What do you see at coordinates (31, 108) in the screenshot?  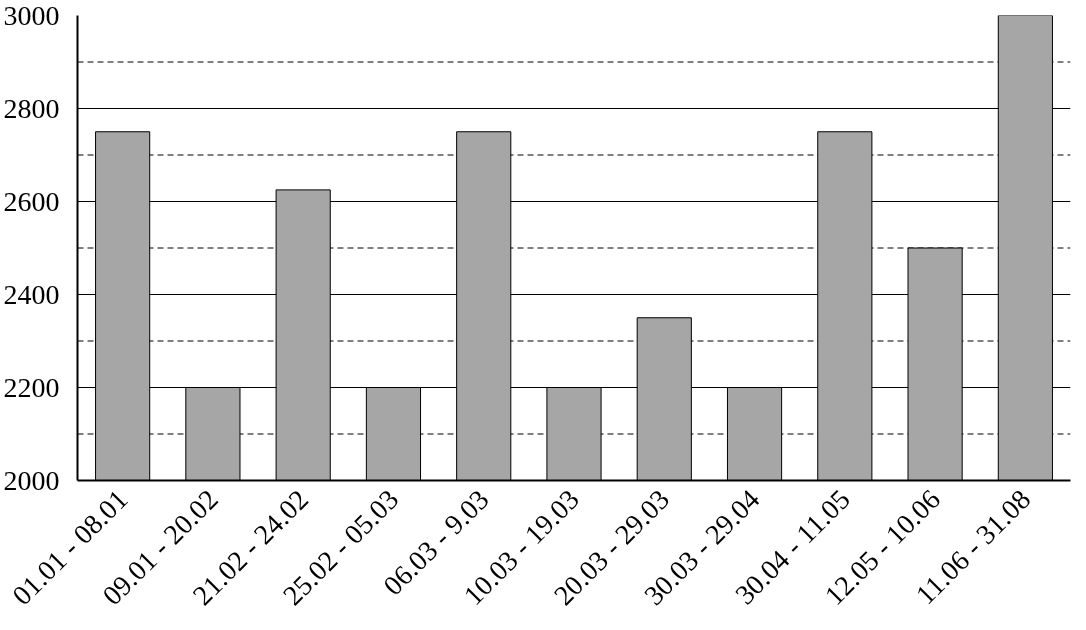 I see `y-tick-label: 2800` at bounding box center [31, 108].